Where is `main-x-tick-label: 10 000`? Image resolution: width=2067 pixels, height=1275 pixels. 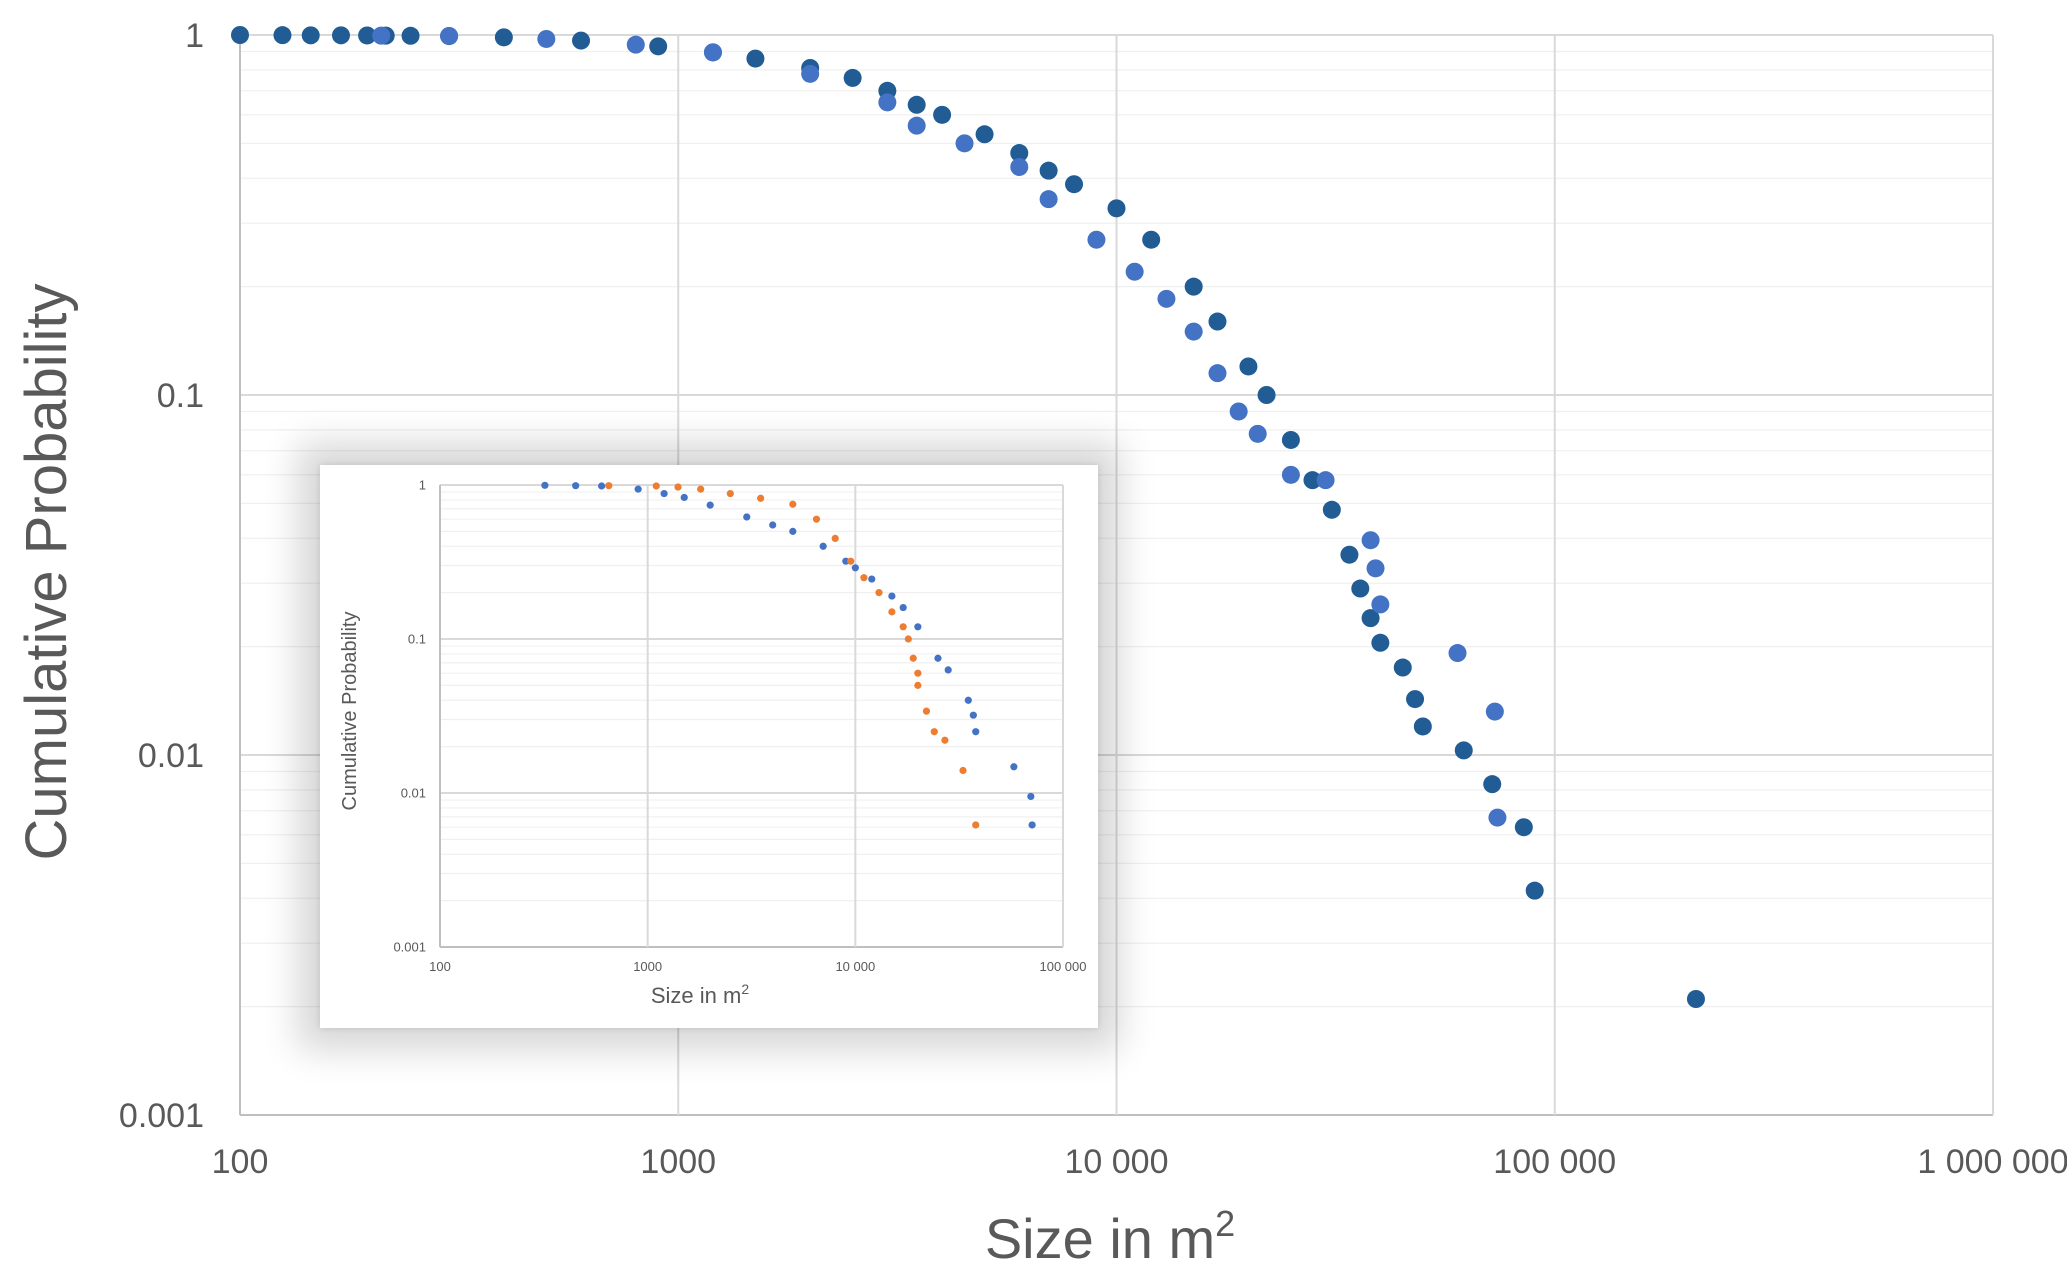
main-x-tick-label: 10 000 is located at coordinates (1117, 1162).